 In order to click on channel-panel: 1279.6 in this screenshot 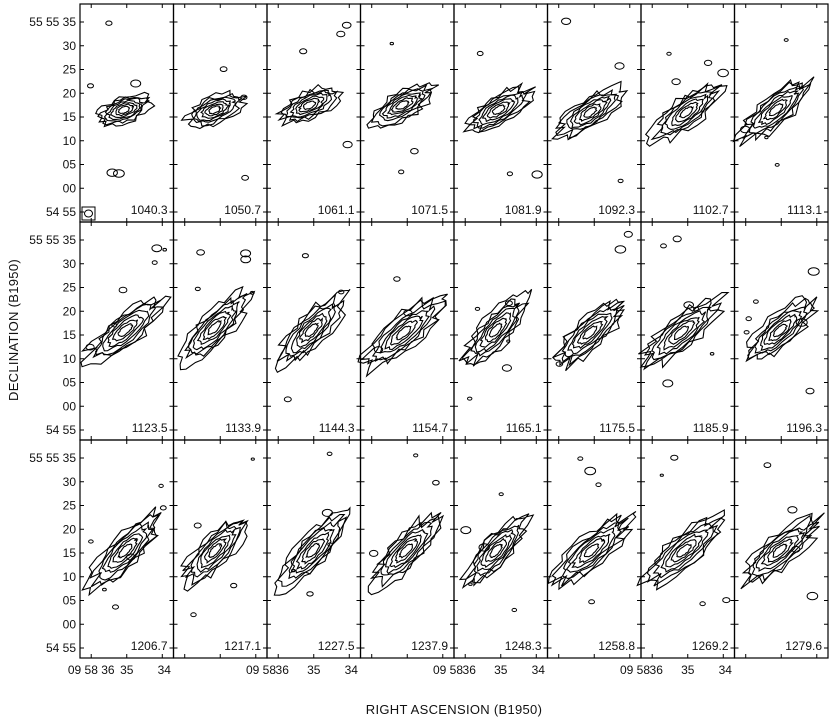, I will do `click(781, 549)`.